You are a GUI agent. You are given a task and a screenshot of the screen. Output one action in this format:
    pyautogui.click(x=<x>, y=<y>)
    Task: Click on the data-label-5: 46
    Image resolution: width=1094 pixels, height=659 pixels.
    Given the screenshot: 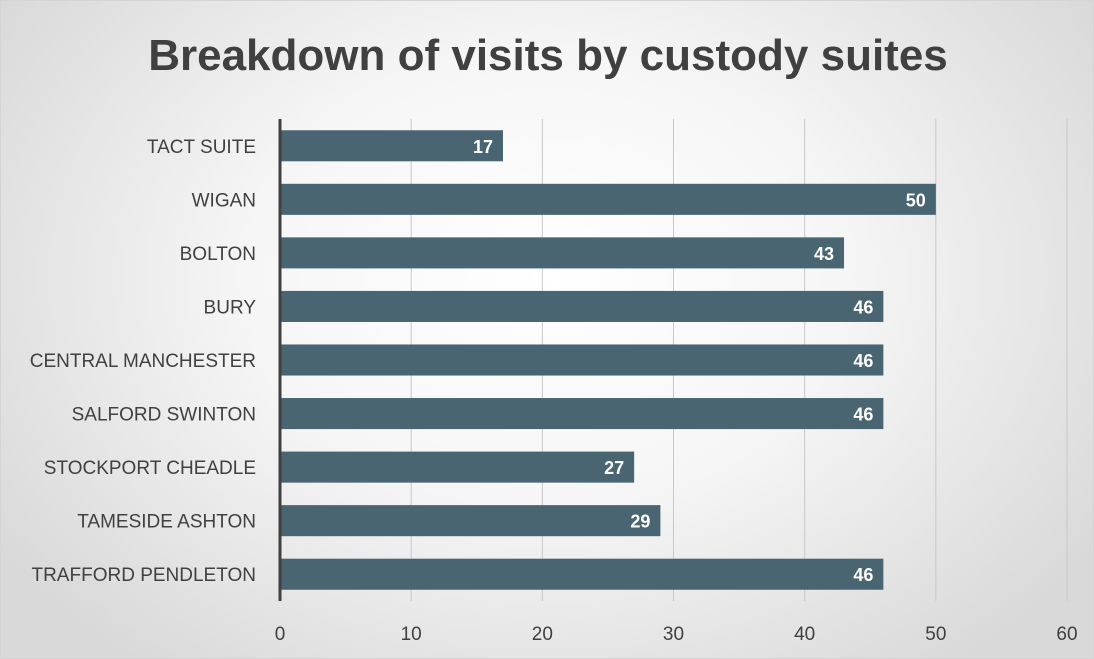 What is the action you would take?
    pyautogui.click(x=863, y=415)
    